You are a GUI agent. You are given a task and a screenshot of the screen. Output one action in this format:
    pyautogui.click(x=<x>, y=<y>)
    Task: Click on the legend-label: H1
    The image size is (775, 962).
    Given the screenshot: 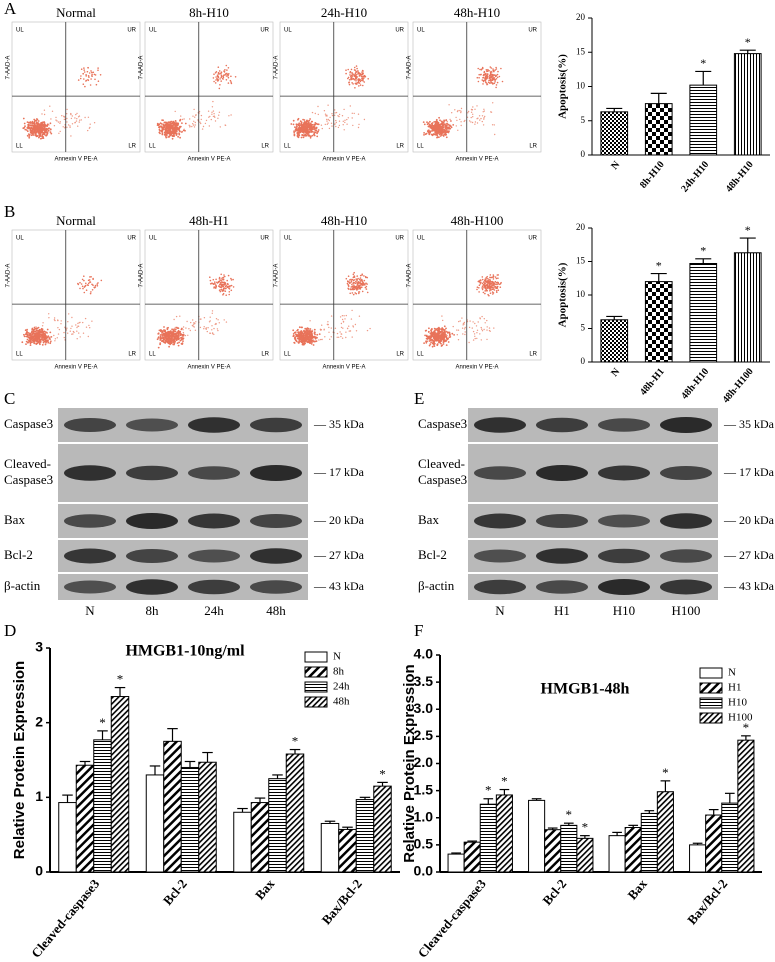 What is the action you would take?
    pyautogui.click(x=734, y=688)
    